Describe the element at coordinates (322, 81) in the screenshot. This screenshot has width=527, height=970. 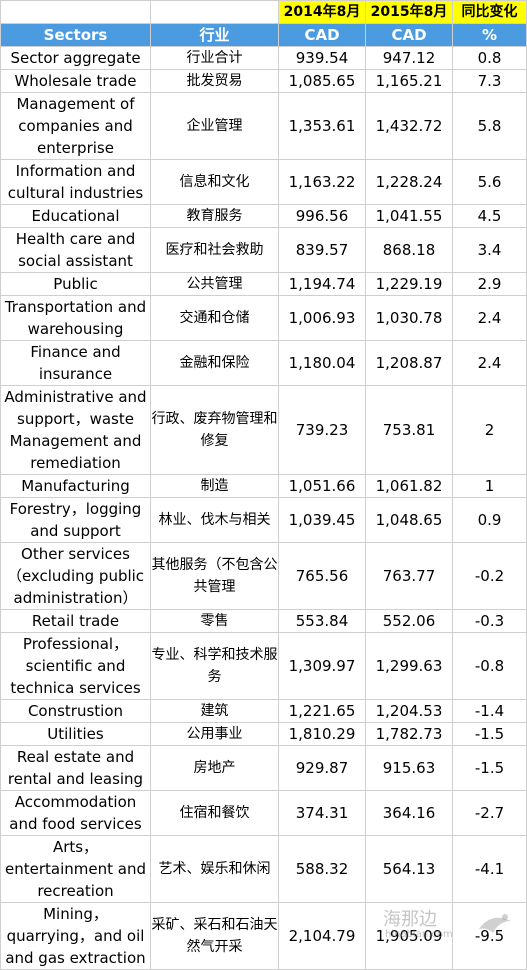
I see `value-2014: 1,085.65` at that location.